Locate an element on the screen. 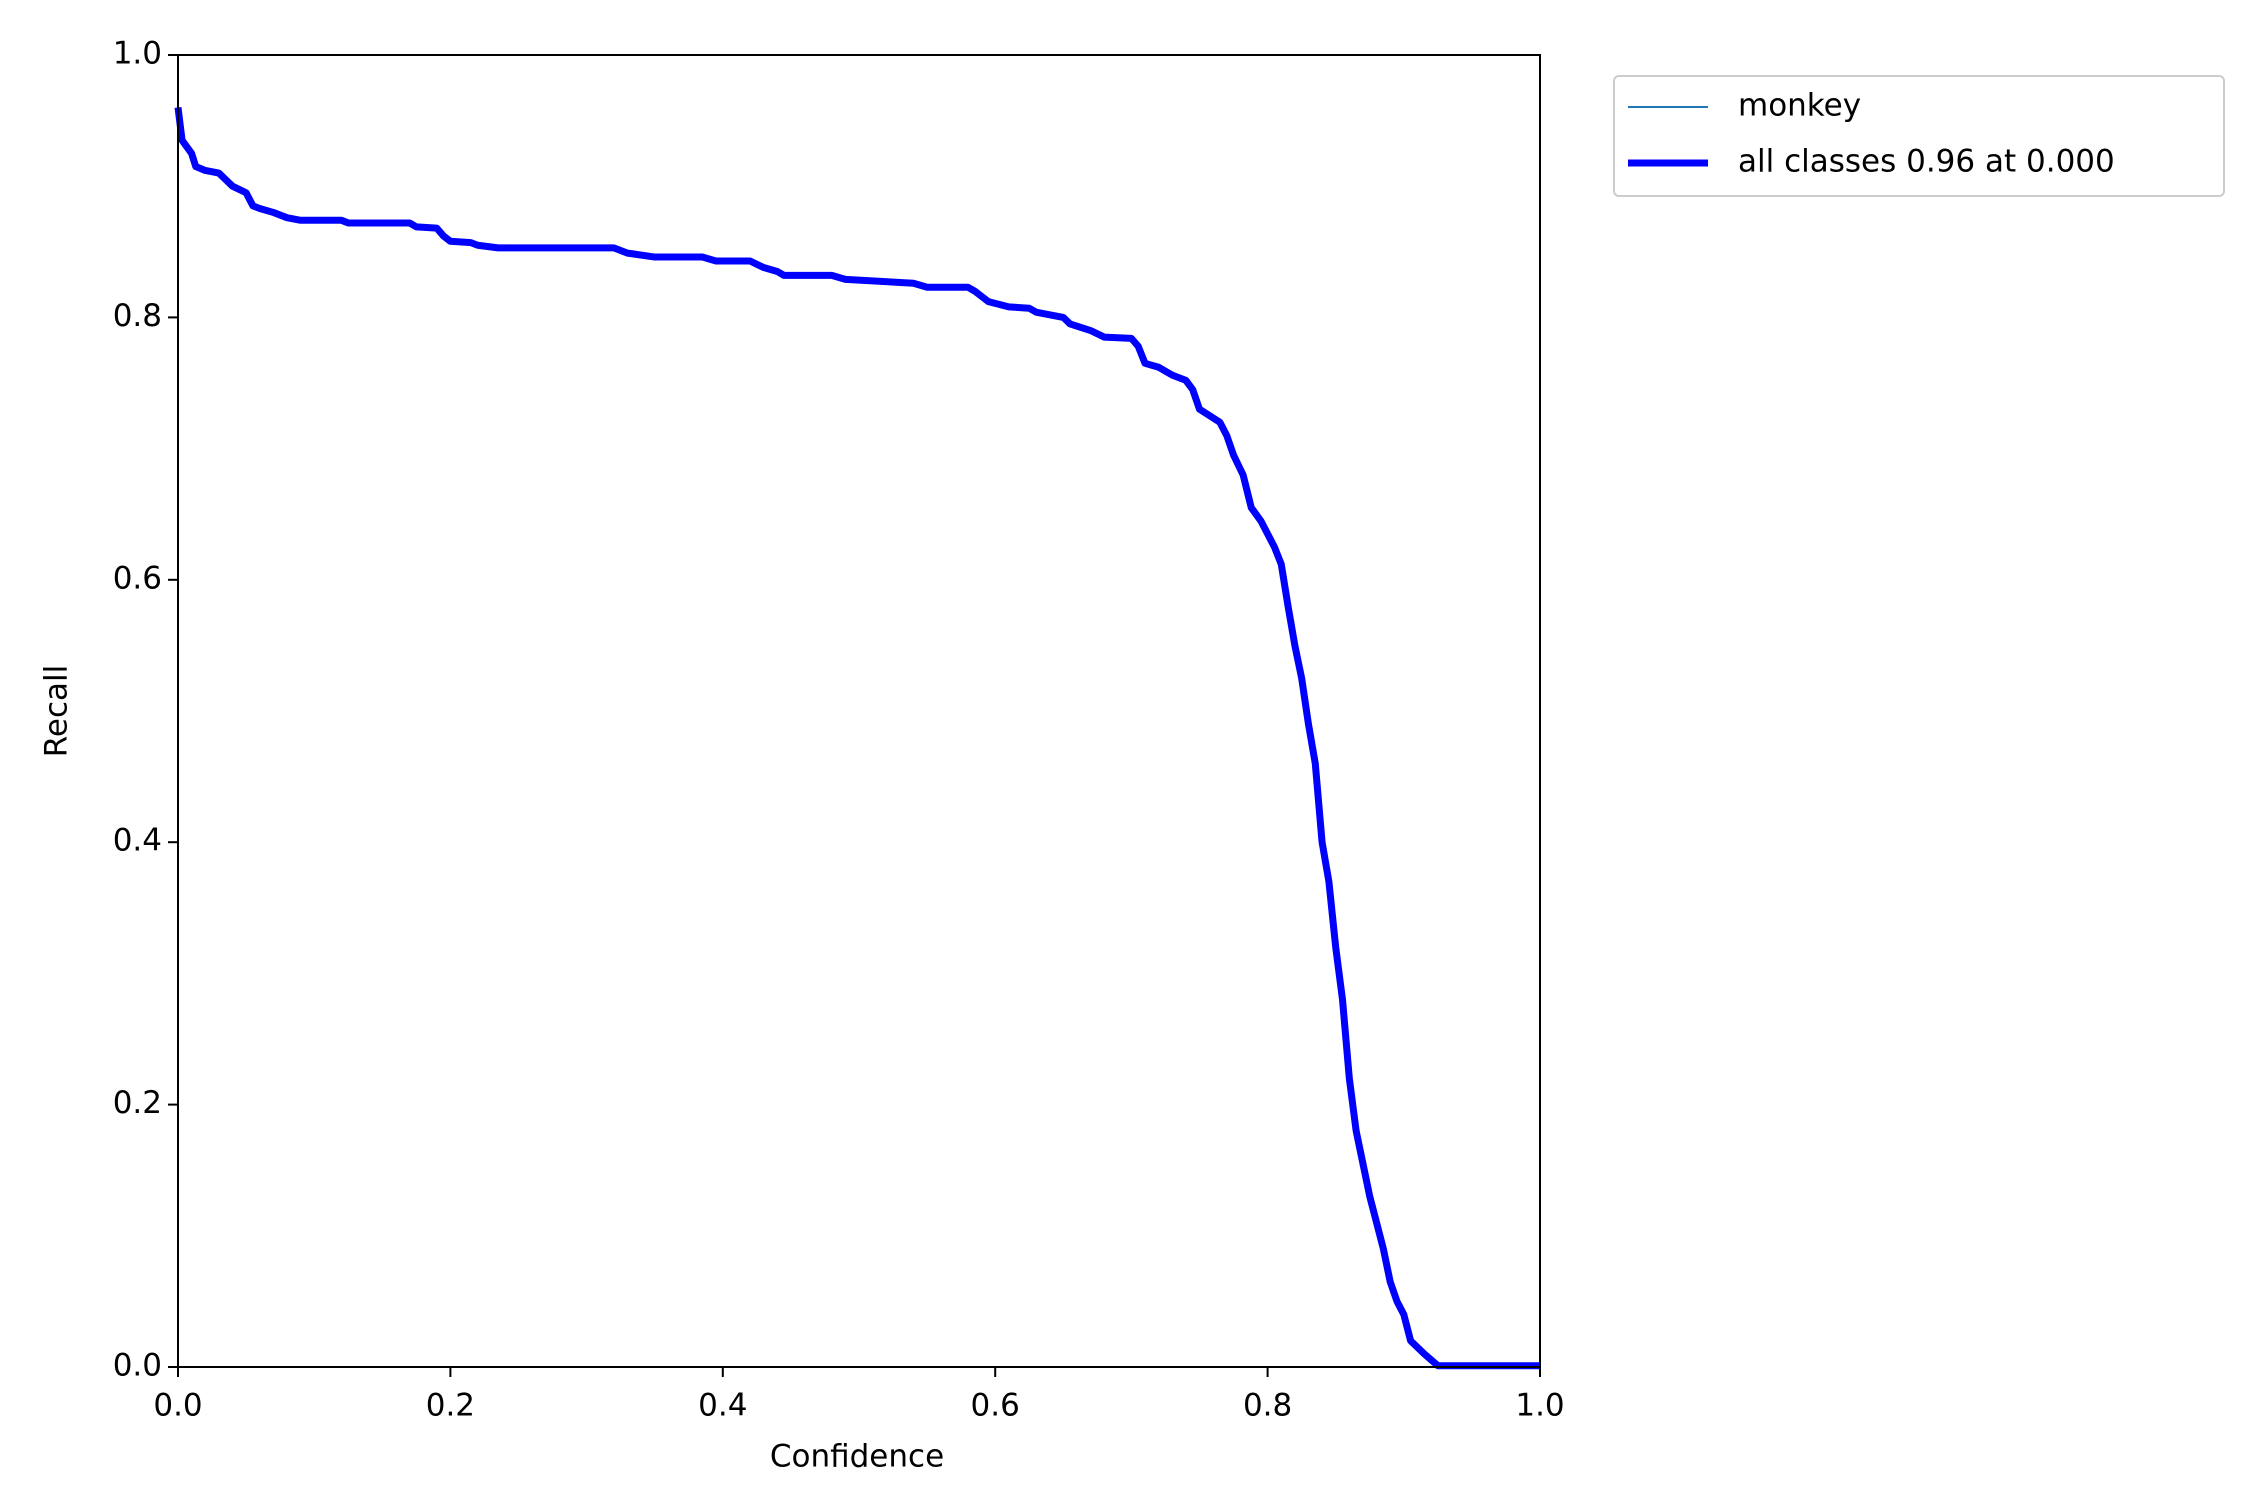 The width and height of the screenshot is (2250, 1500). x-tick-label: 0.8 is located at coordinates (1267, 1406).